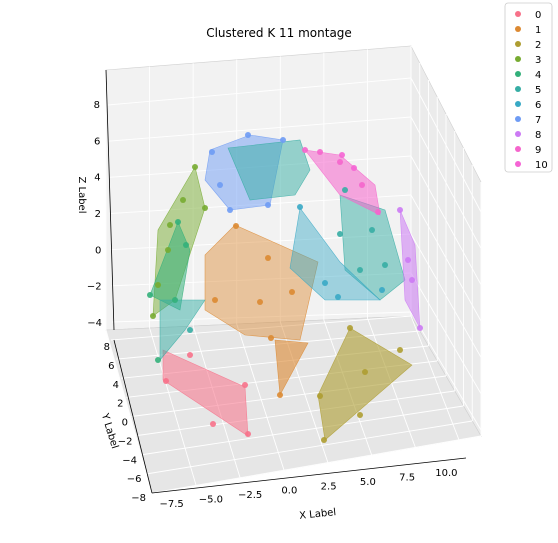 The height and width of the screenshot is (543, 558). What do you see at coordinates (81, 194) in the screenshot?
I see `z-axis-label: Z Label` at bounding box center [81, 194].